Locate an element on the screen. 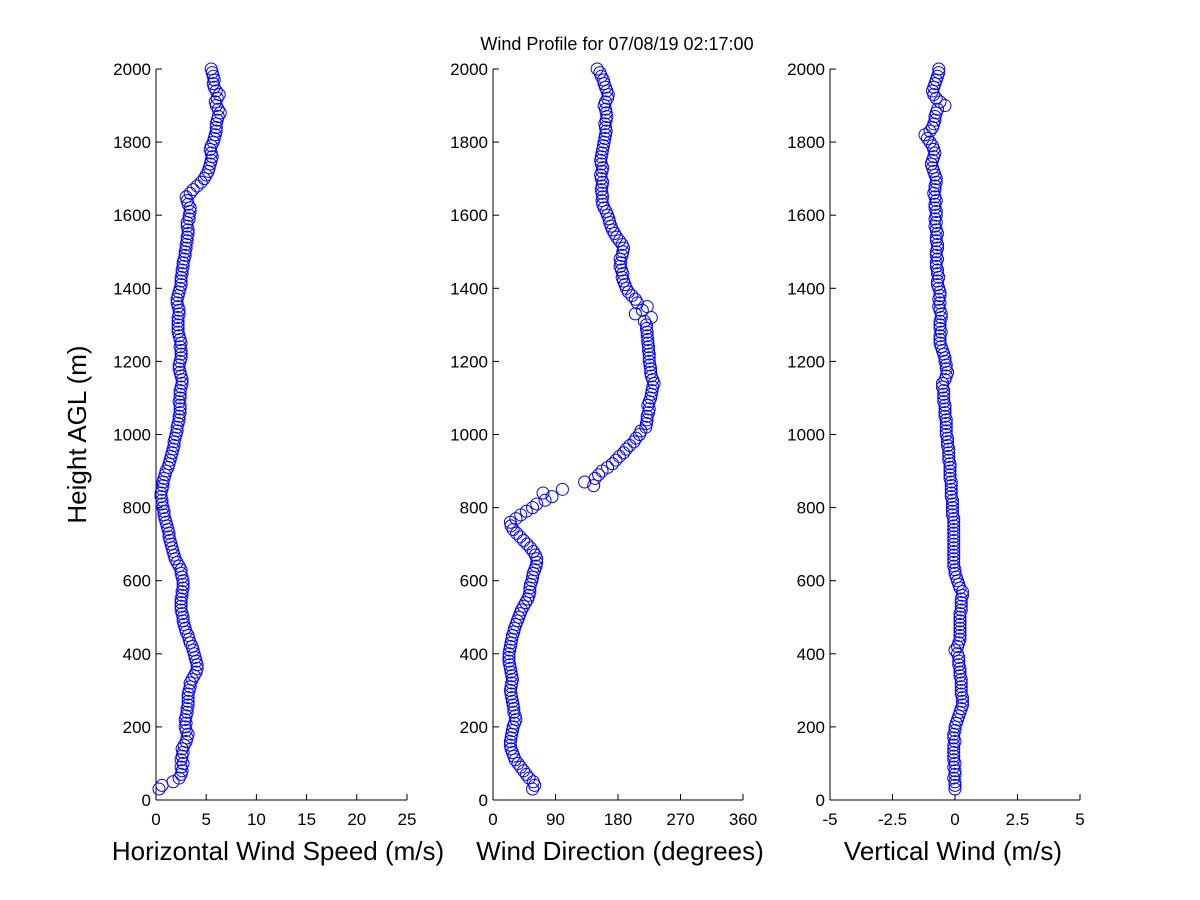  y-tick-label-wind-direction: 2000 is located at coordinates (469, 69).